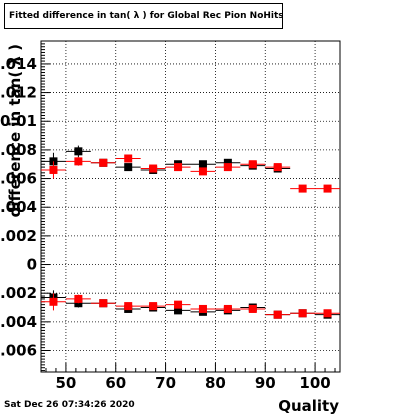 The height and width of the screenshot is (414, 400). I want to click on y-tick-label: 0.004, so click(18, 207).